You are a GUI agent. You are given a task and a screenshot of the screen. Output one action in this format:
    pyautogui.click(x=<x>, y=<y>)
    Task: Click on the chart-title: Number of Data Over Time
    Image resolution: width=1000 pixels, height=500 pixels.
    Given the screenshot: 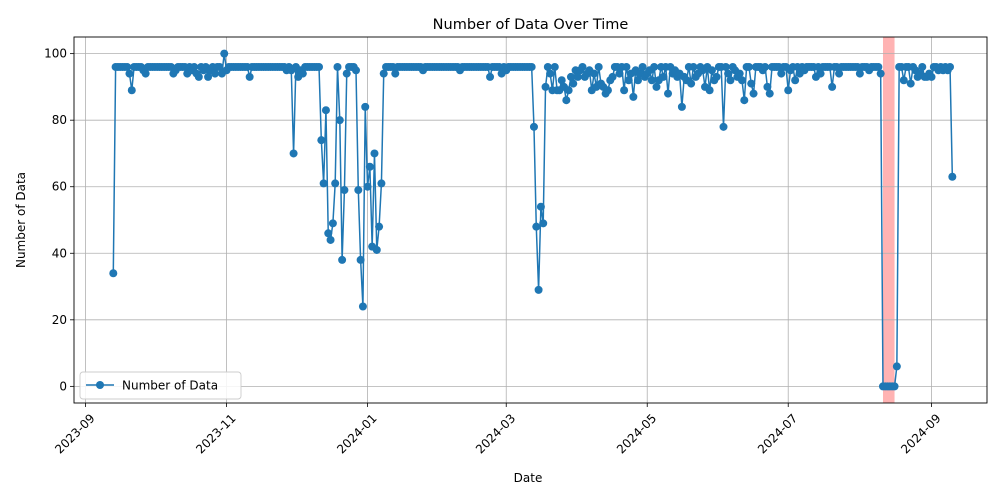 What is the action you would take?
    pyautogui.click(x=531, y=25)
    